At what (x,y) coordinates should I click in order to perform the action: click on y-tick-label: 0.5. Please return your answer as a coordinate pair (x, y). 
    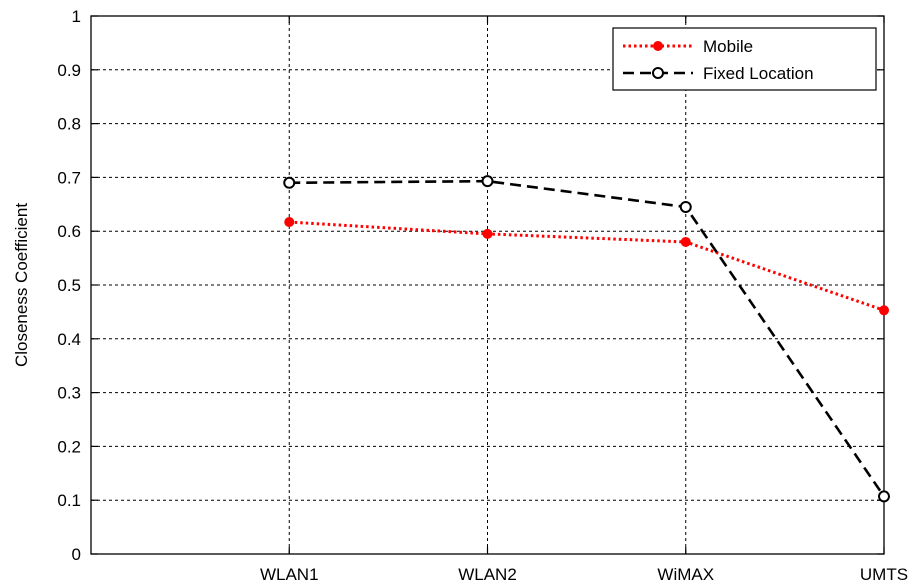
    Looking at the image, I should click on (69, 285).